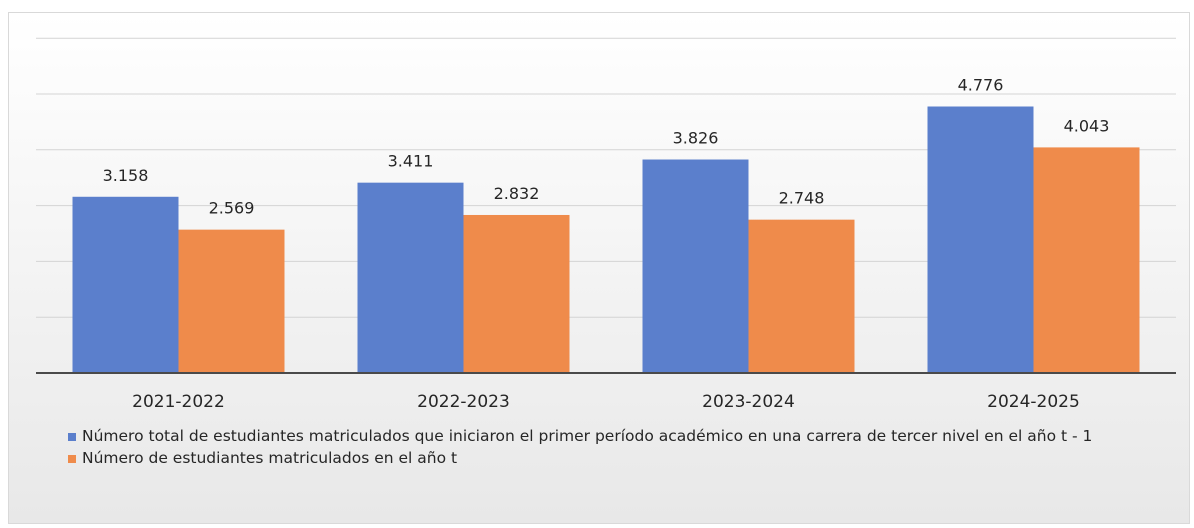 This screenshot has height=528, width=1194. I want to click on bar-series-2-2022-2023, so click(516, 293).